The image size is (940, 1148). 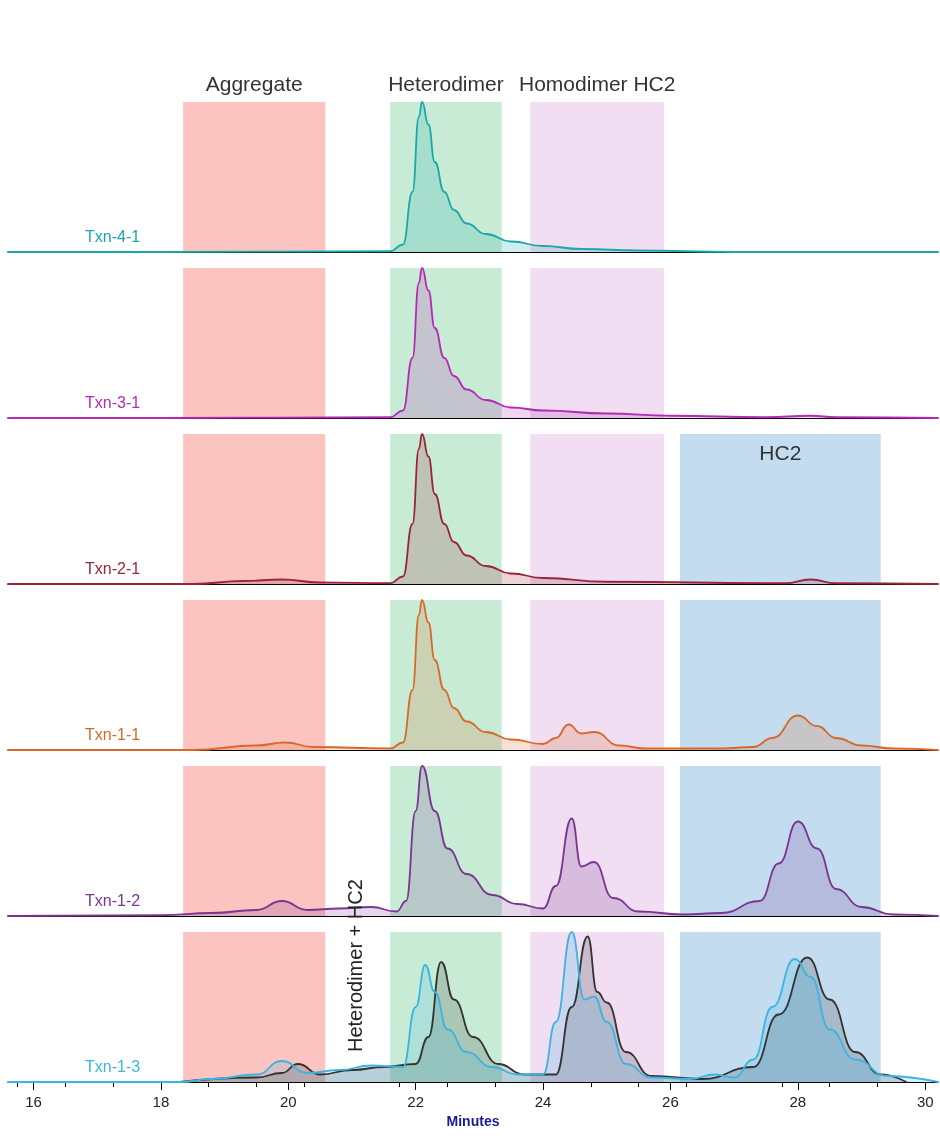 What do you see at coordinates (254, 83) in the screenshot?
I see `band-label: Aggregate` at bounding box center [254, 83].